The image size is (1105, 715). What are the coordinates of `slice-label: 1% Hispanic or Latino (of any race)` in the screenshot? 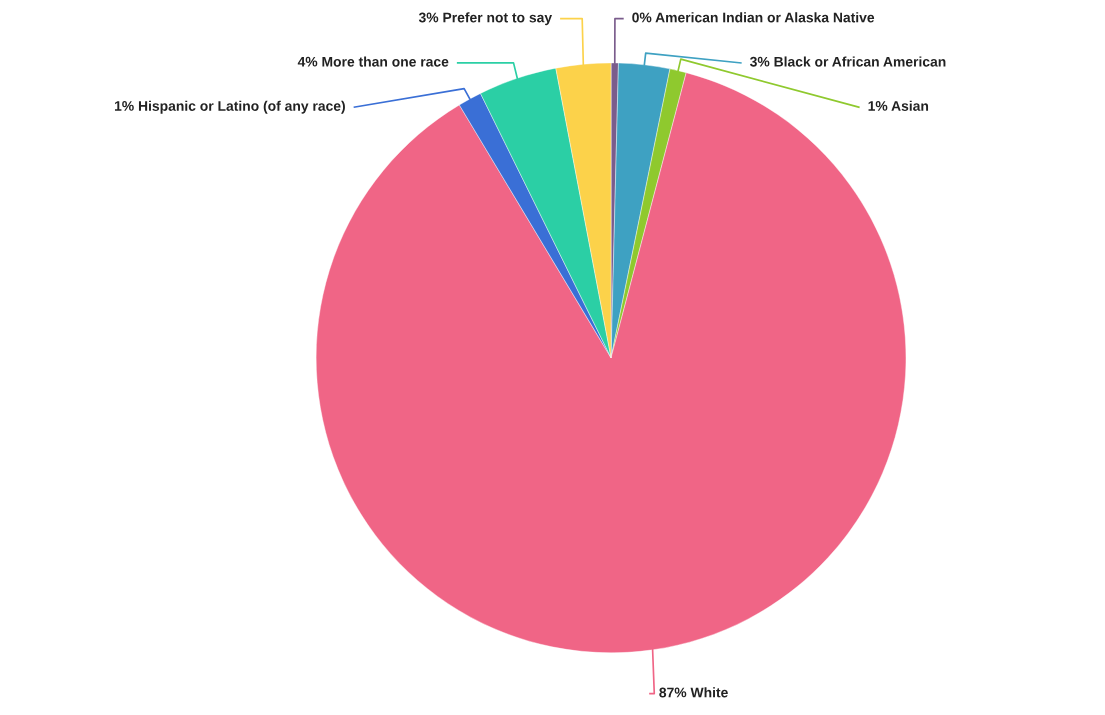 It's located at (229, 107).